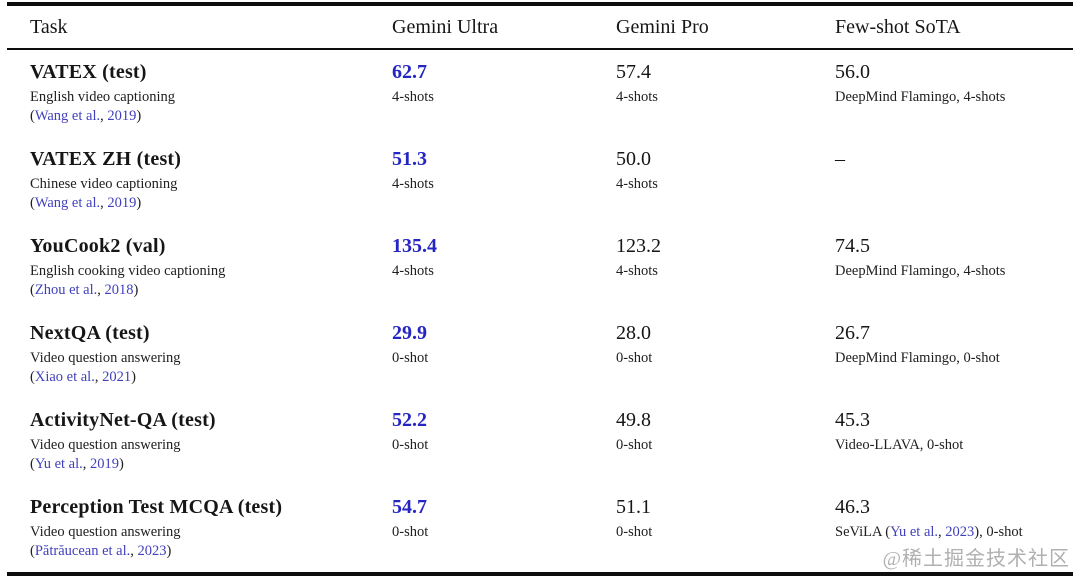 This screenshot has width=1080, height=580. What do you see at coordinates (66, 290) in the screenshot?
I see `citation-author-link: Zhou et al.` at bounding box center [66, 290].